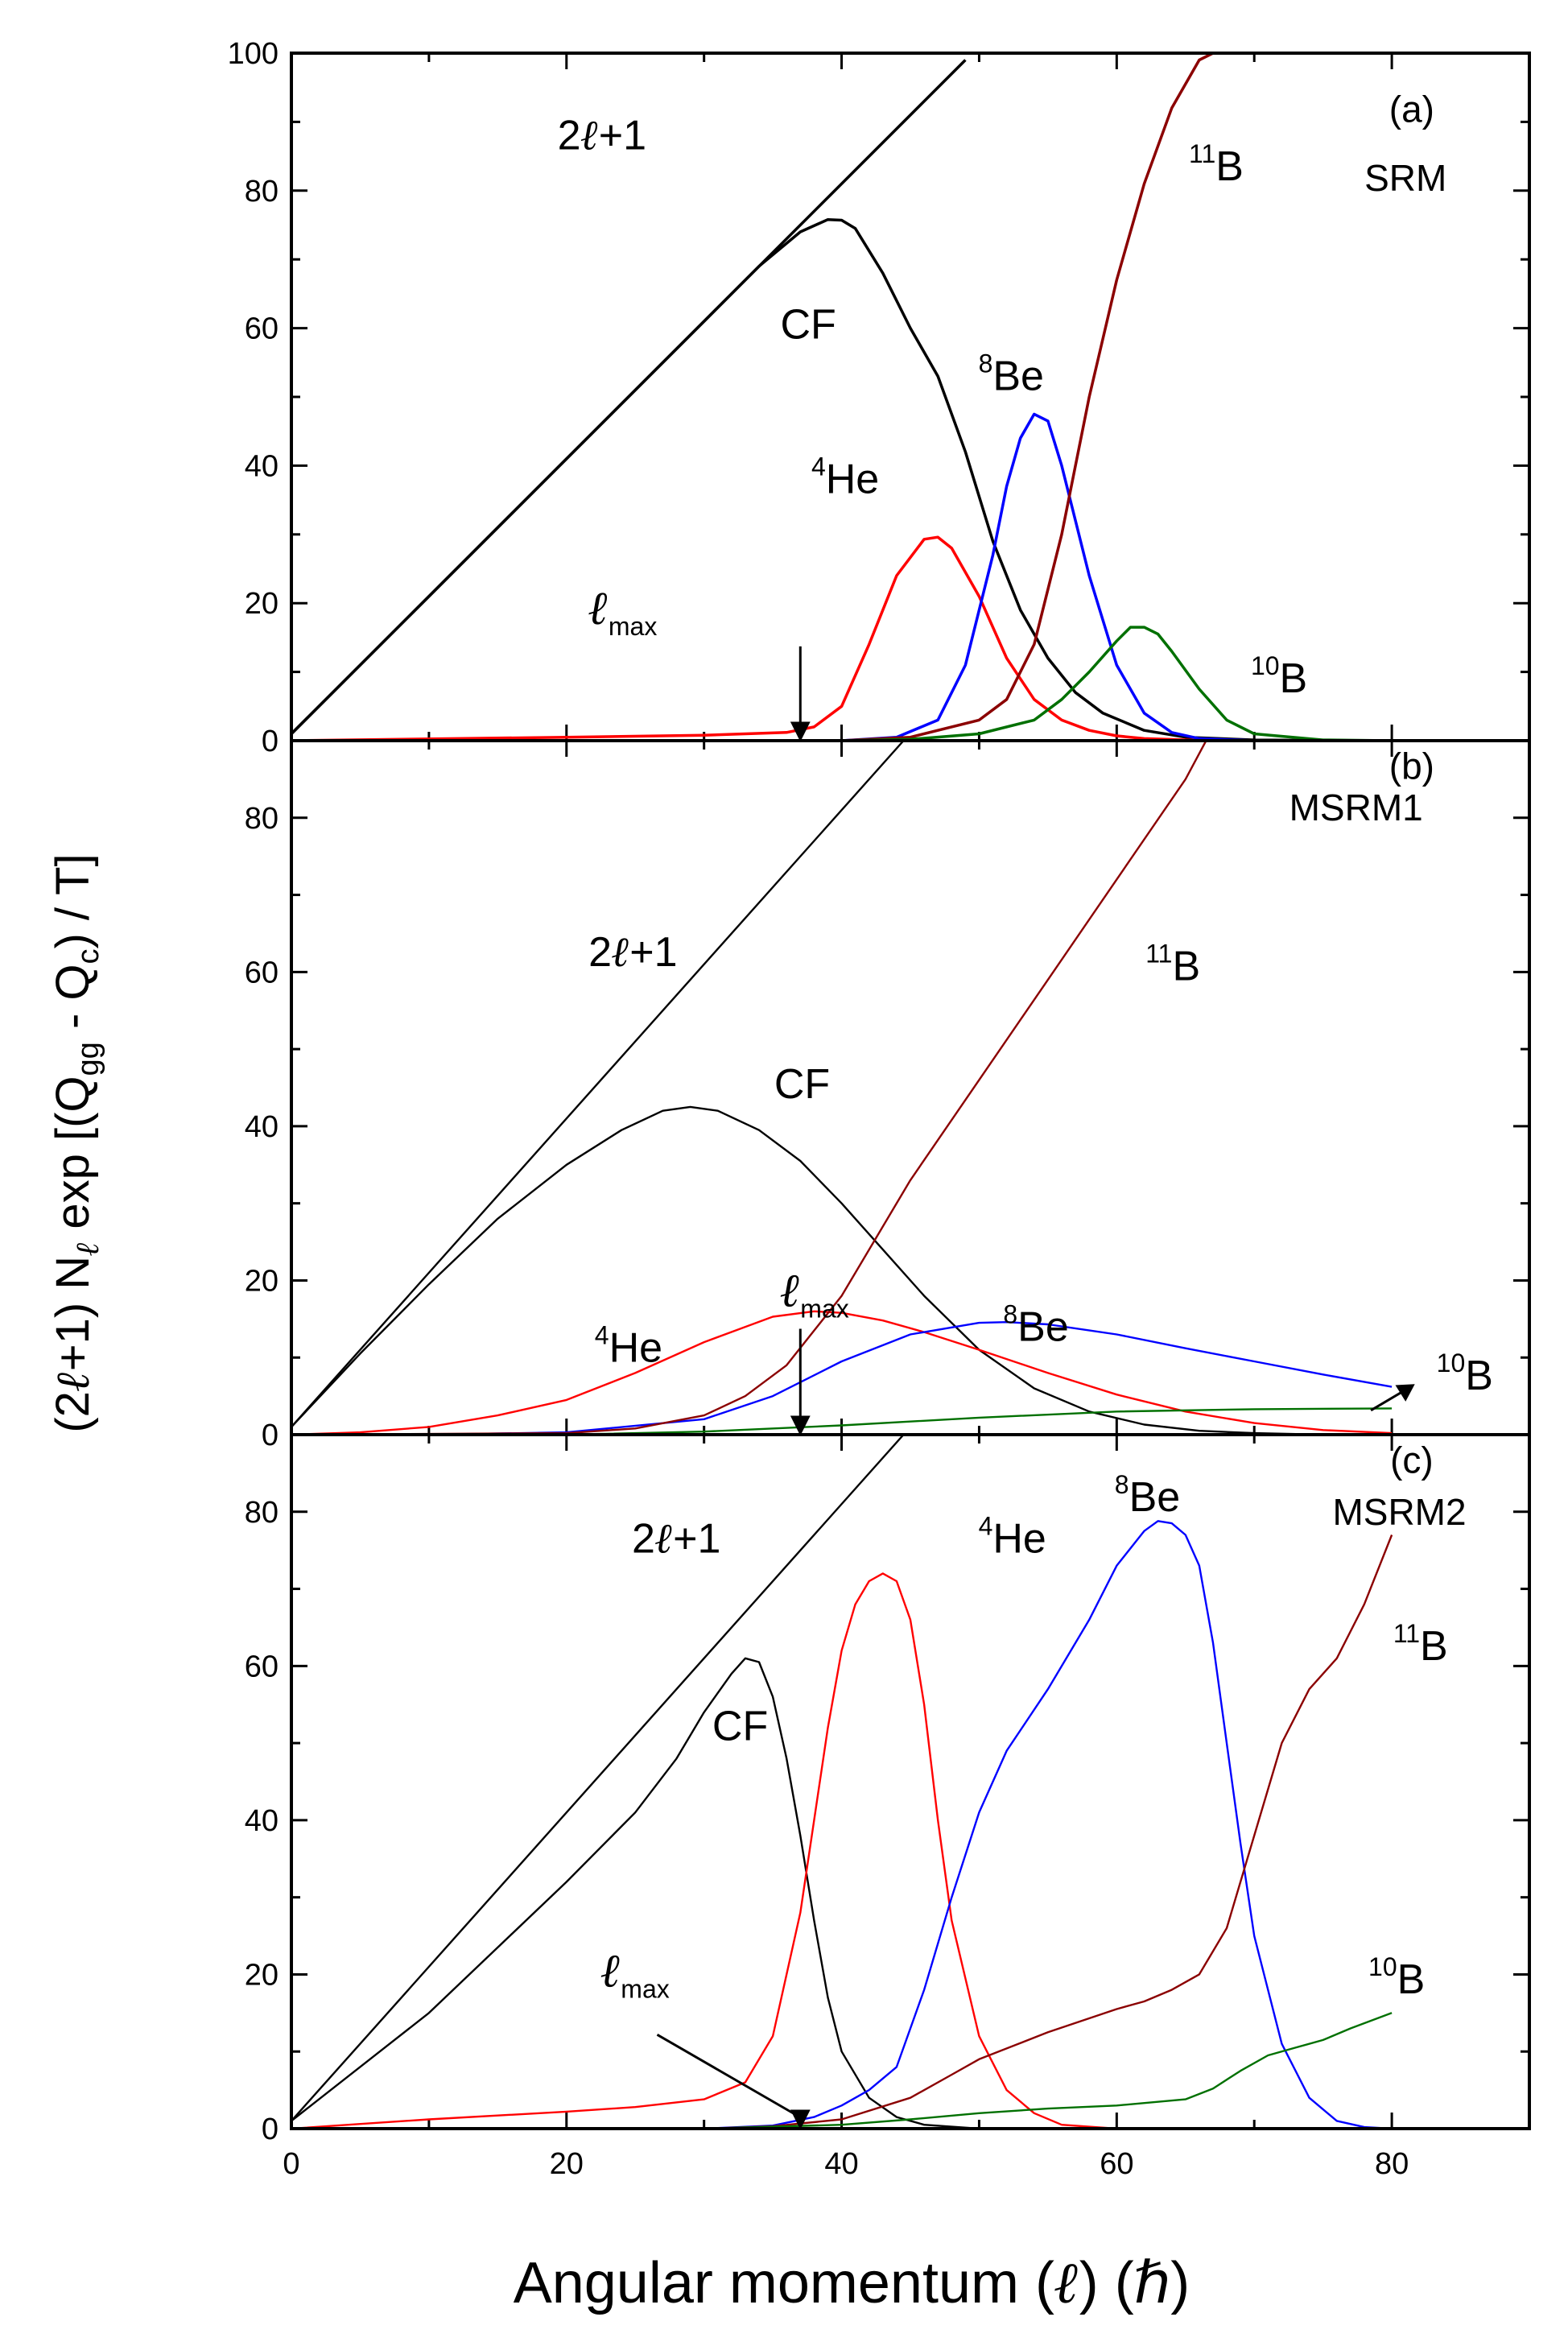 This screenshot has height=2346, width=1568. I want to click on y-tick-label: 60, so click(262, 329).